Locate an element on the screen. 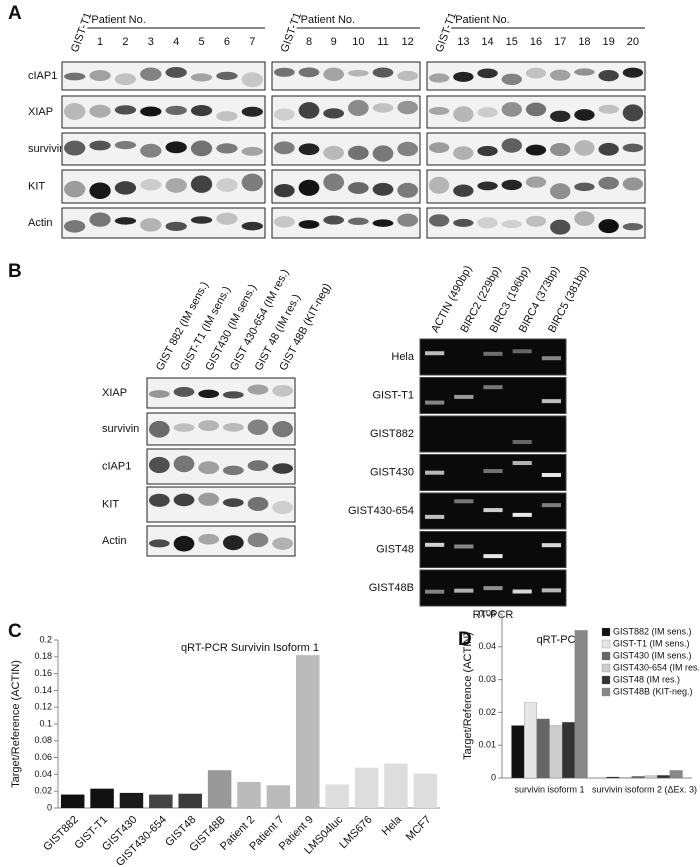 Image resolution: width=700 pixels, height=867 pixels. sample-label: Hela is located at coordinates (403, 357).